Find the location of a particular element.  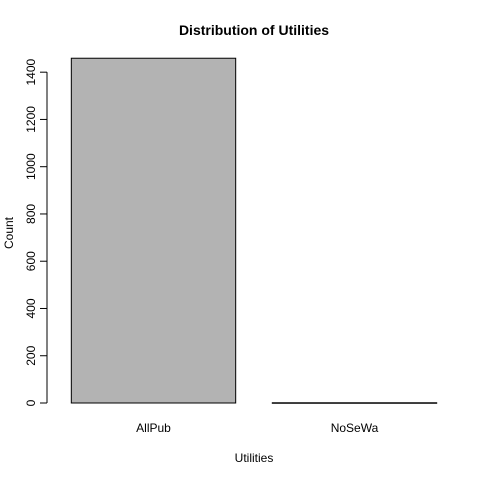

y-tick-label: 1000 is located at coordinates (31, 166).